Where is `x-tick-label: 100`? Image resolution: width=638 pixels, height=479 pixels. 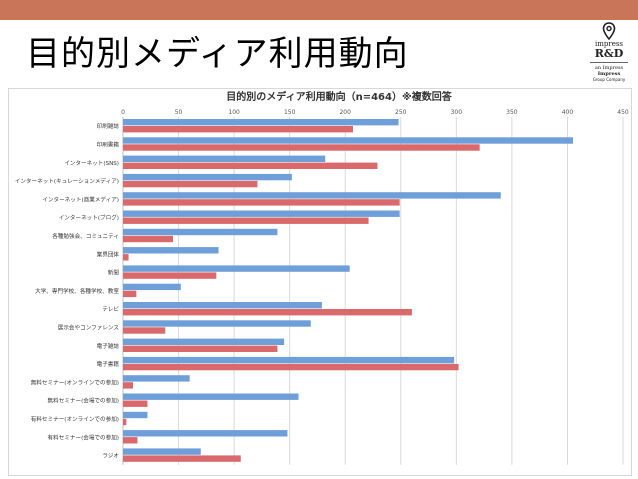 x-tick-label: 100 is located at coordinates (234, 112).